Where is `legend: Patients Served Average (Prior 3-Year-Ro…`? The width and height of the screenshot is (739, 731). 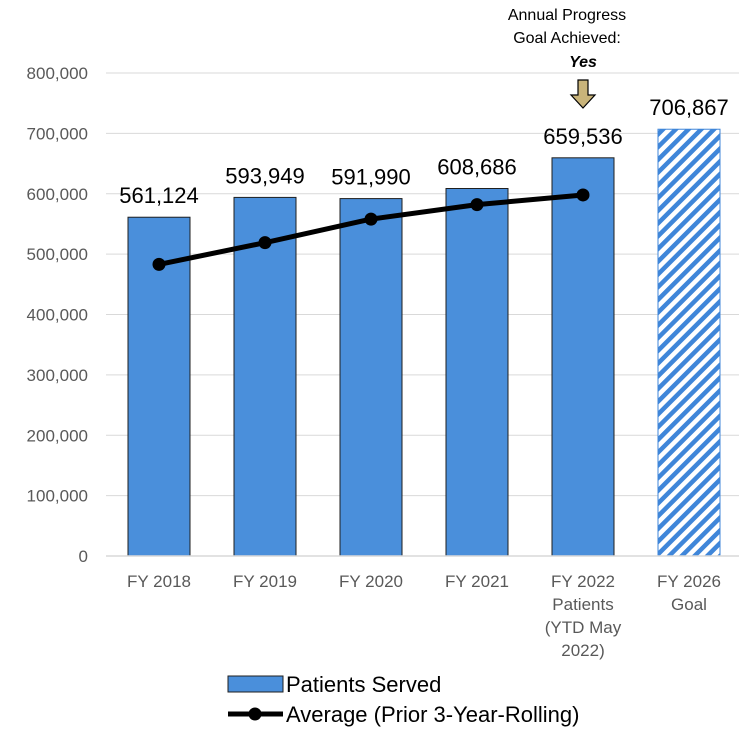
legend: Patients Served Average (Prior 3-Year-Ro… is located at coordinates (403, 699).